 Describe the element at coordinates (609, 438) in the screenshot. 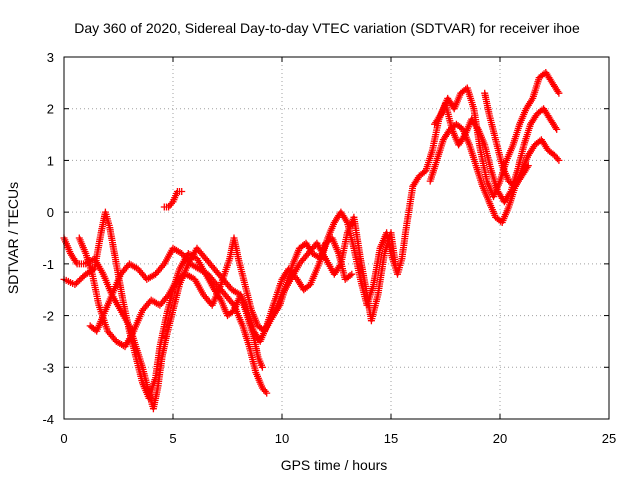

I see `x-tick-label: 25` at that location.